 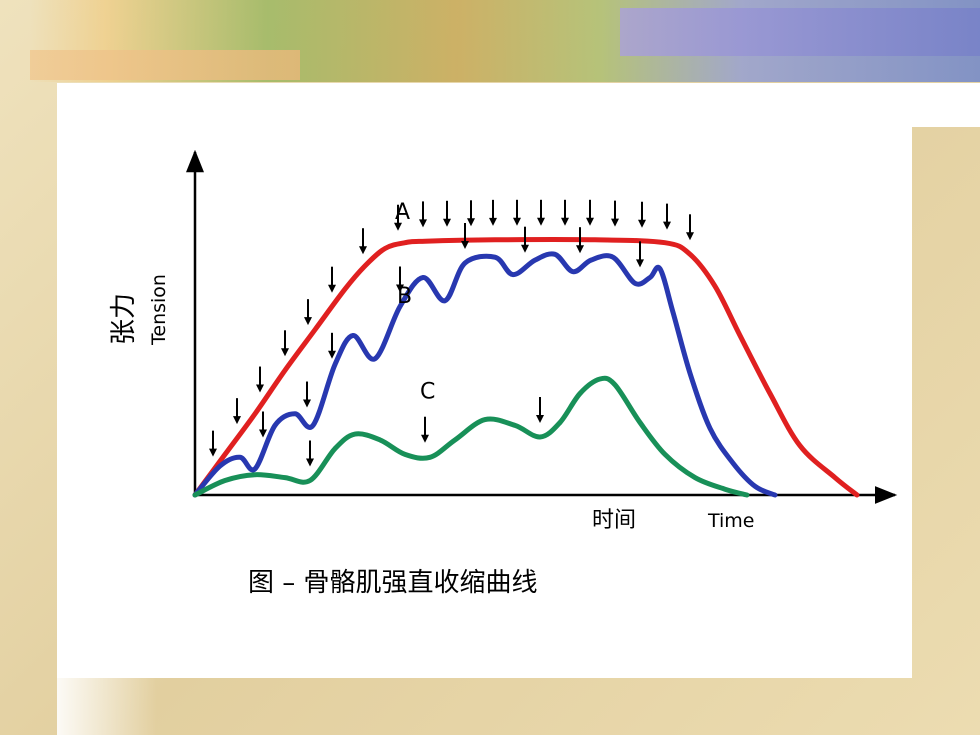 What do you see at coordinates (946, 105) in the screenshot?
I see `slide-tab` at bounding box center [946, 105].